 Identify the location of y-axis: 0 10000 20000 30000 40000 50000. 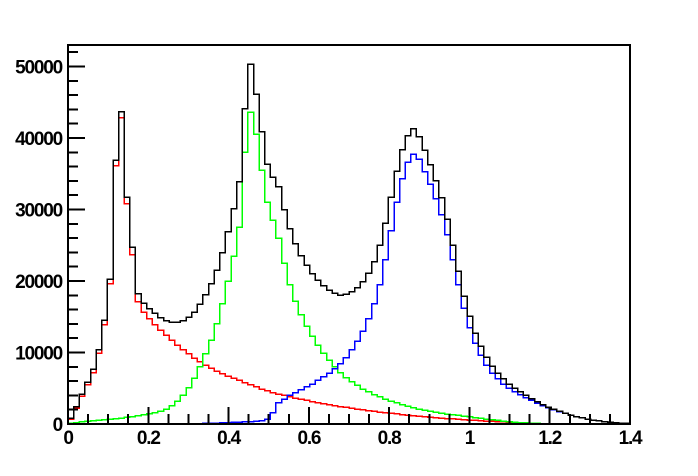
(50, 243).